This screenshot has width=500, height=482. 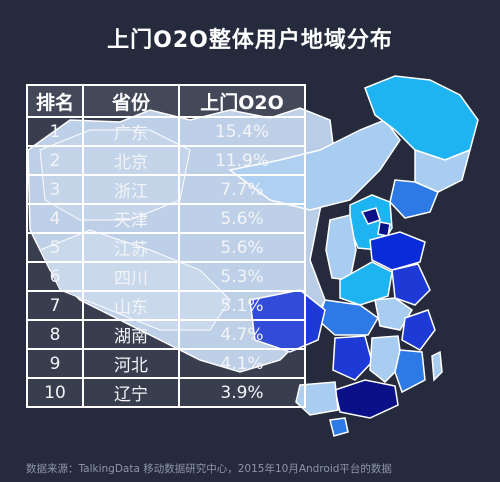 I want to click on table-row: 7 山东 5.1%, so click(x=166, y=305).